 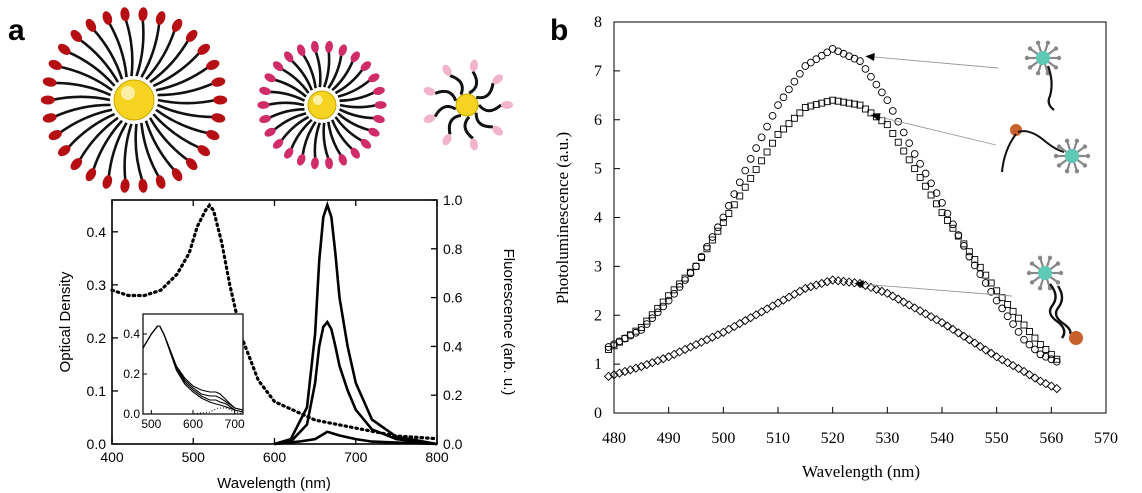 I want to click on y-tick-label: 5, so click(x=598, y=169).